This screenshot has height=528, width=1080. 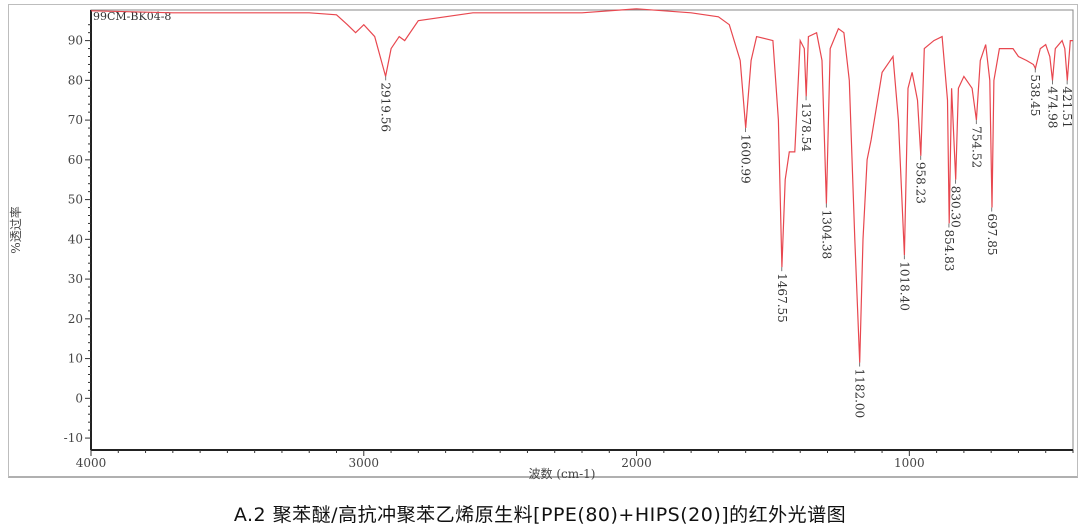 What do you see at coordinates (1035, 95) in the screenshot?
I see `peak-label: 538.45` at bounding box center [1035, 95].